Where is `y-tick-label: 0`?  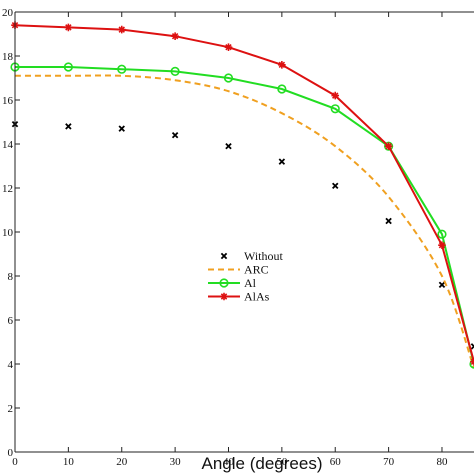
y-tick-label: 0 is located at coordinates (11, 453).